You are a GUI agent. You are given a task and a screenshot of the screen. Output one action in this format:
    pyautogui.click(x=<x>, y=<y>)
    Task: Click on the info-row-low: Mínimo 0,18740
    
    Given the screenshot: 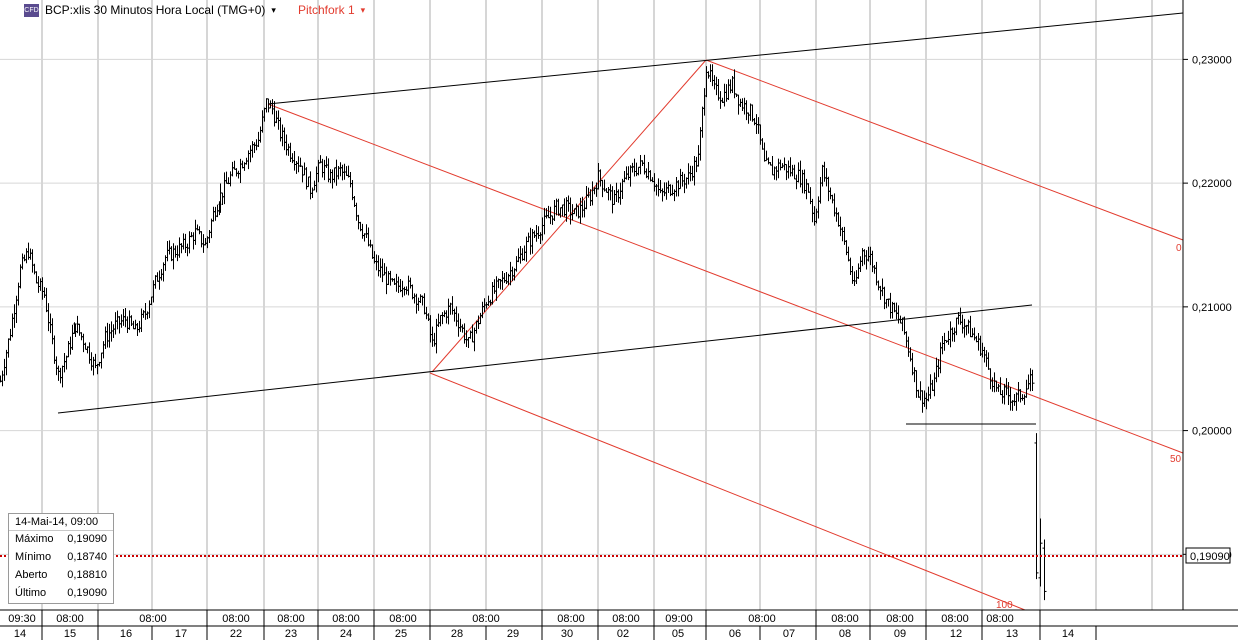 What is the action you would take?
    pyautogui.click(x=61, y=558)
    